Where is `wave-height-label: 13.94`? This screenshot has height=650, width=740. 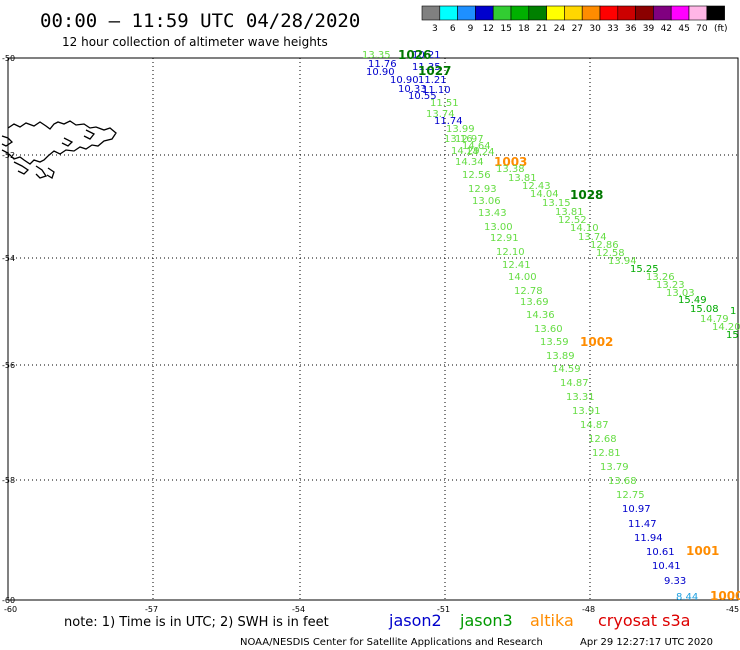 wave-height-label: 13.94 is located at coordinates (622, 261).